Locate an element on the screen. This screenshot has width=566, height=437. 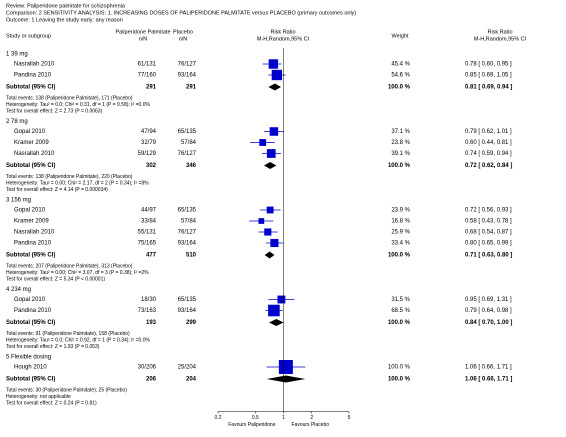
weight: 16.8 % is located at coordinates (400, 222).